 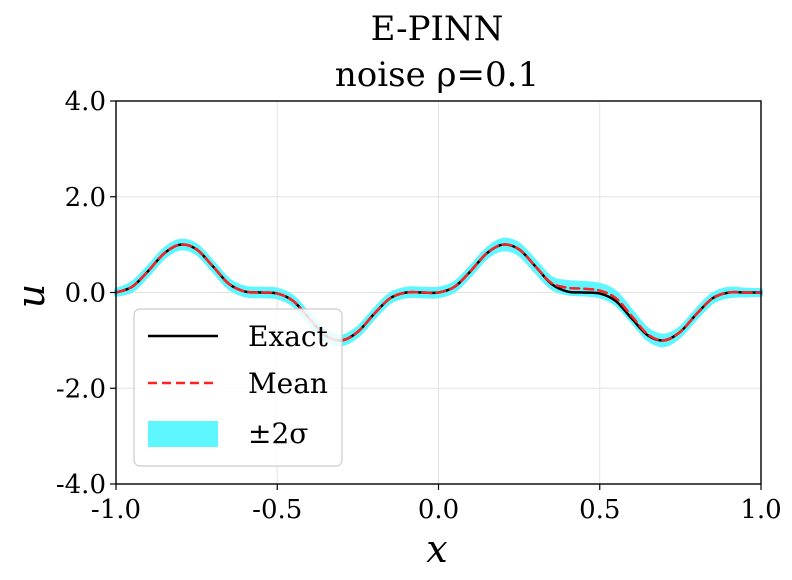 I want to click on legend-label-mean: Mean, so click(x=288, y=383).